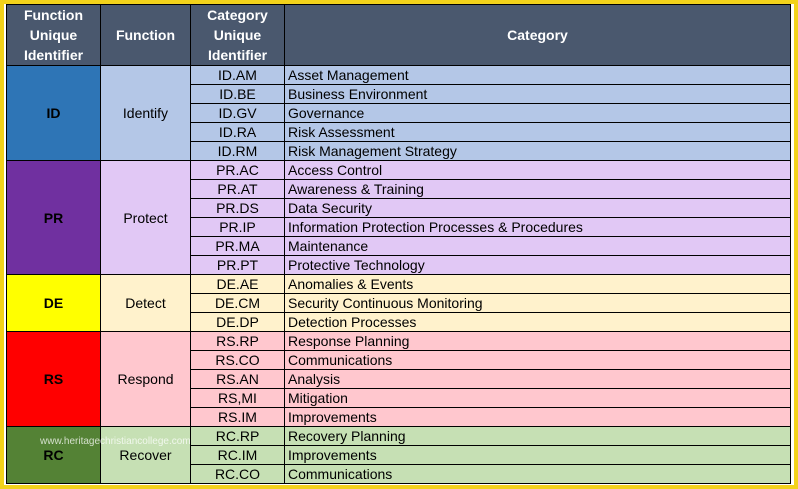 This screenshot has height=489, width=798. I want to click on category-name-cell: Asset Management, so click(537, 75).